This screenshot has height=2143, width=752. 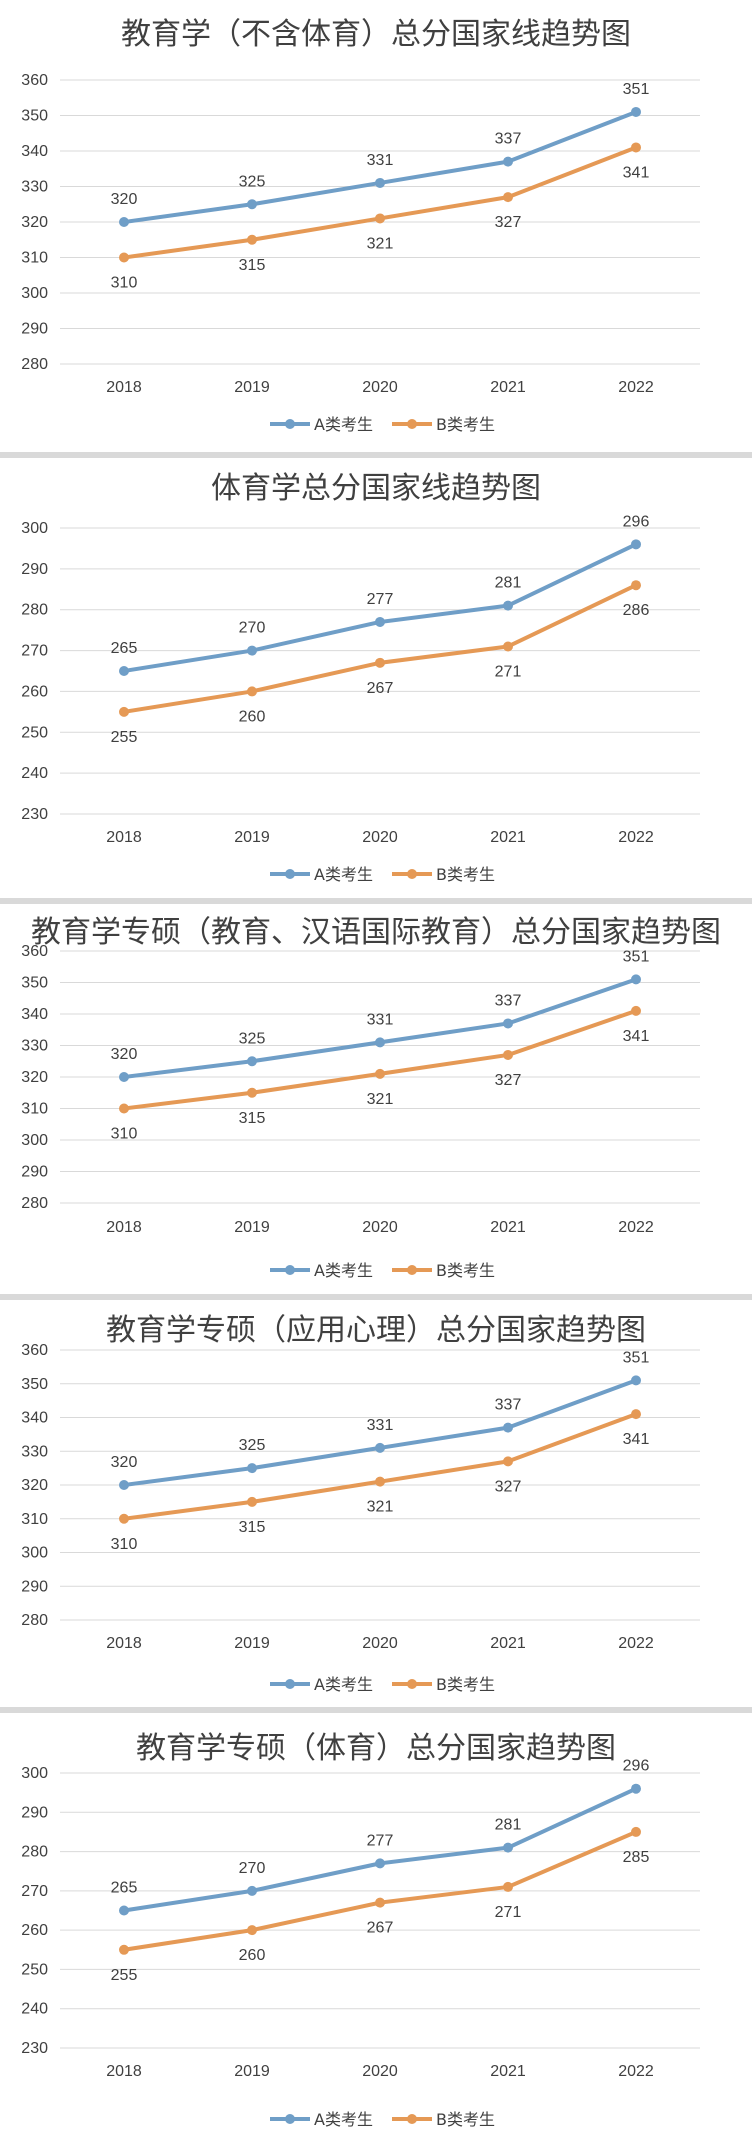 I want to click on chart-title: 教育学专硕（体育）总分国家趋势图, so click(x=376, y=1748).